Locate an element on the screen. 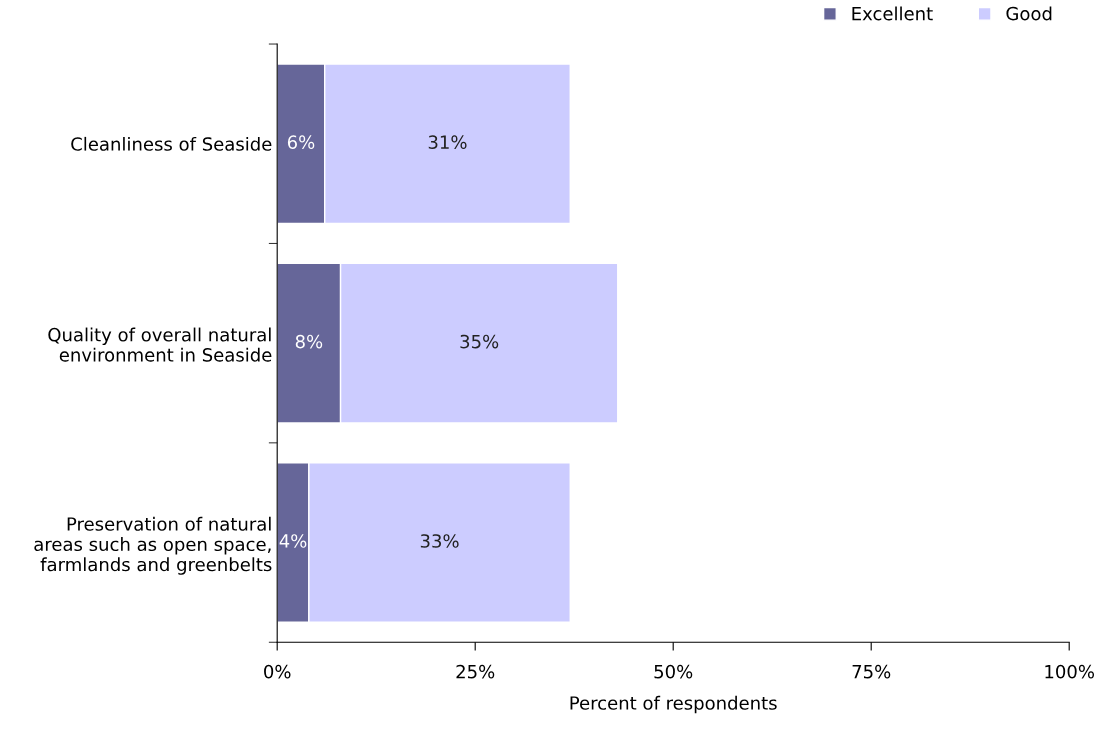 This screenshot has width=1100, height=734. data-label: 6% is located at coordinates (301, 142).